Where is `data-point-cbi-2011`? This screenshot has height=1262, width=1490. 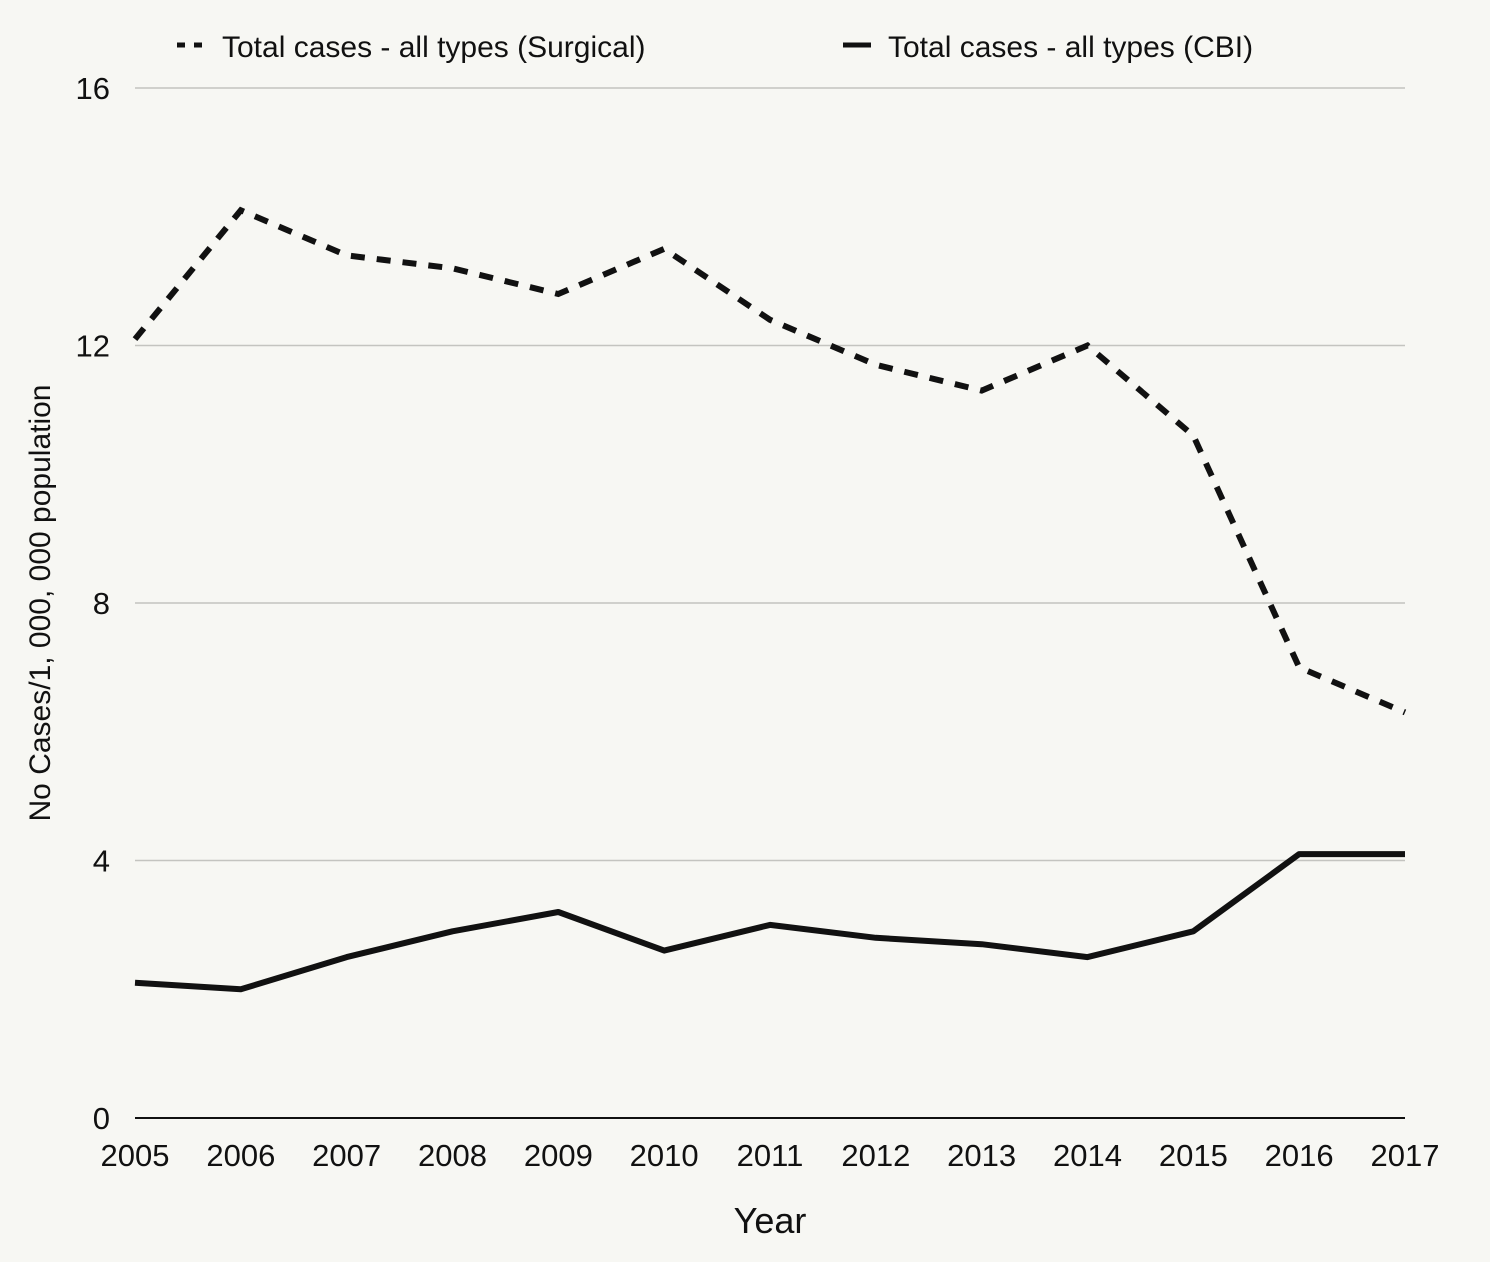 data-point-cbi-2011 is located at coordinates (770, 925).